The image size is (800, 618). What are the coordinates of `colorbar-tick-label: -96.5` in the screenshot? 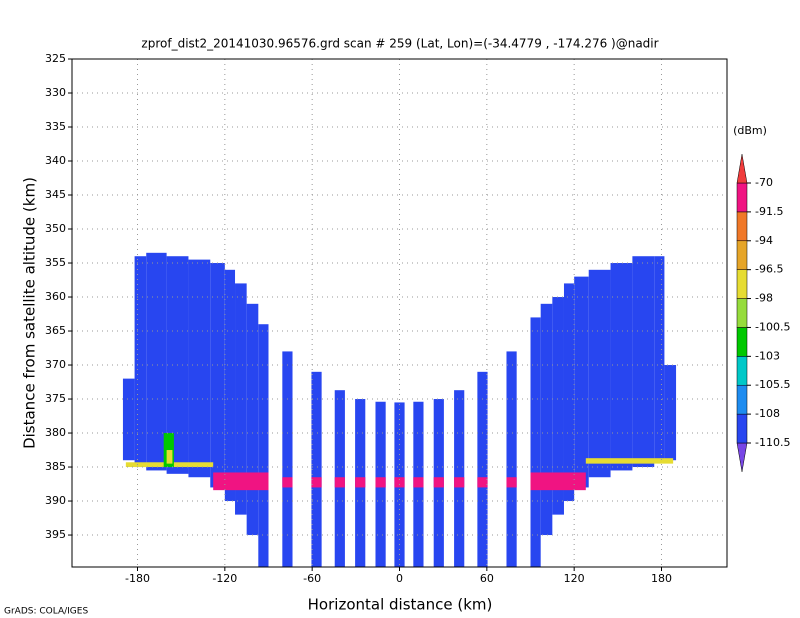 It's located at (769, 269).